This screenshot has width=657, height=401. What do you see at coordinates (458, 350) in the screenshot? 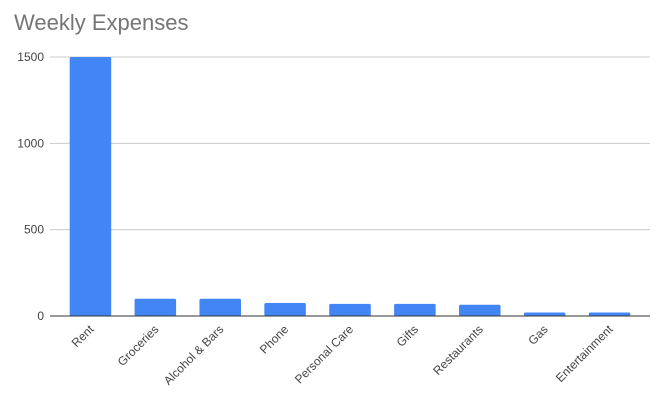
I see `x-category-label: Restaurants` at bounding box center [458, 350].